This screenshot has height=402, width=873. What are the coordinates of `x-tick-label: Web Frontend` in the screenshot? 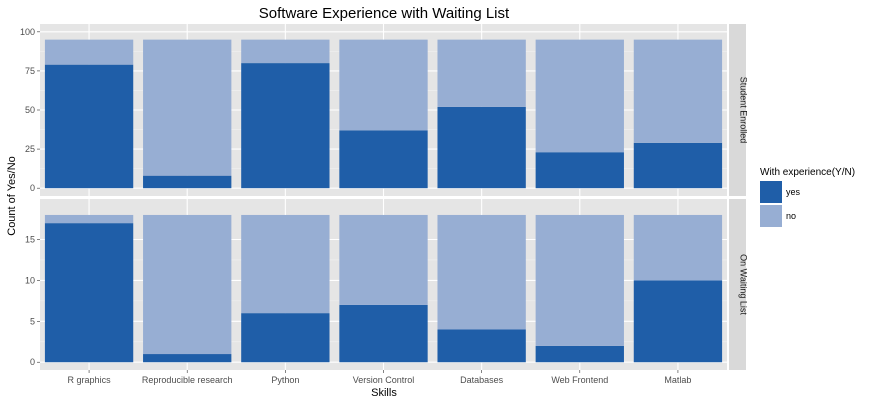 It's located at (579, 380).